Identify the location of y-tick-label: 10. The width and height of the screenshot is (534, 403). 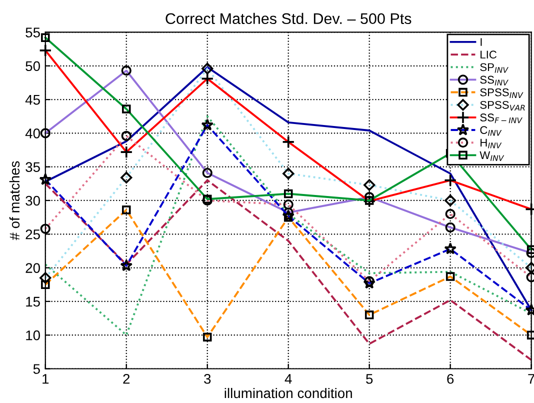
(33, 335).